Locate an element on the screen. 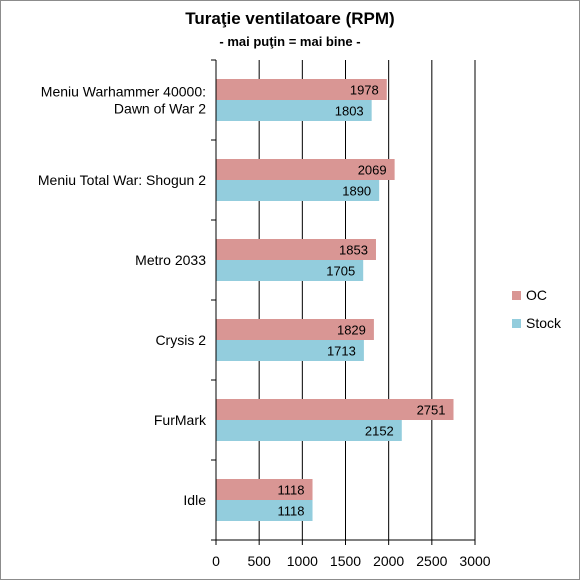 Image resolution: width=580 pixels, height=580 pixels. data-label: 1890 is located at coordinates (356, 191).